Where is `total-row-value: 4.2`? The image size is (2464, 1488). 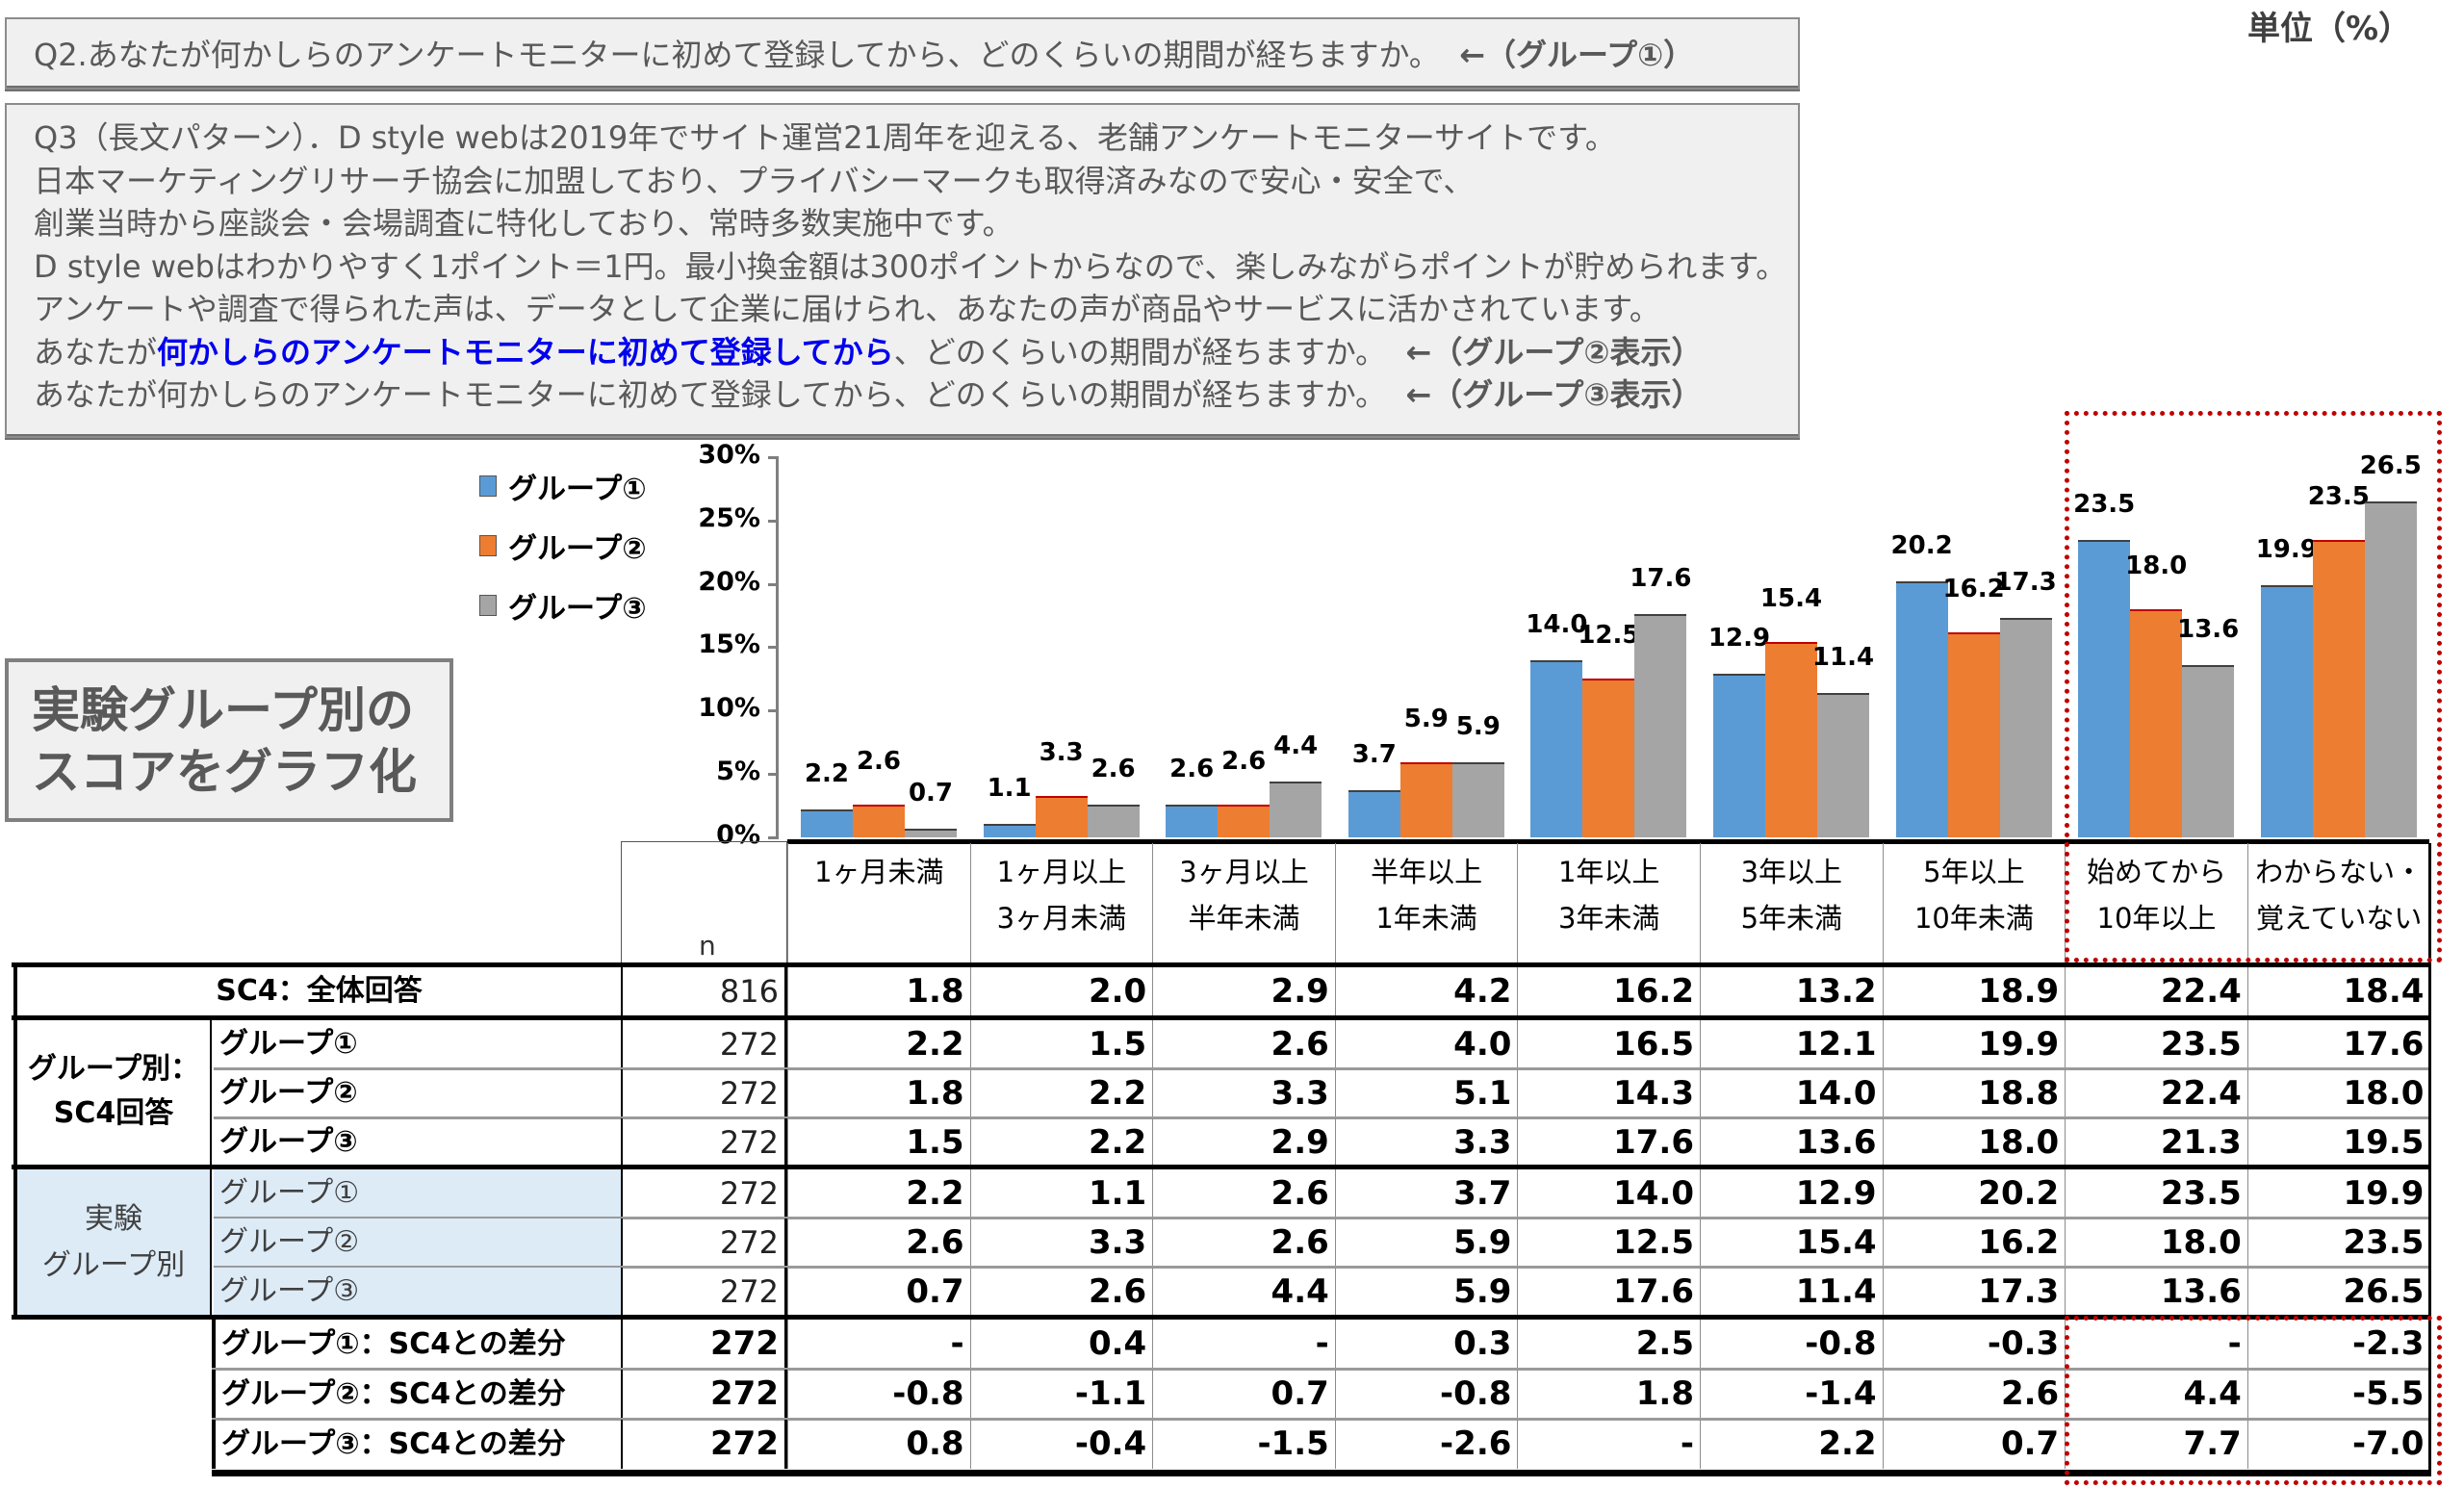 total-row-value: 4.2 is located at coordinates (1426, 991).